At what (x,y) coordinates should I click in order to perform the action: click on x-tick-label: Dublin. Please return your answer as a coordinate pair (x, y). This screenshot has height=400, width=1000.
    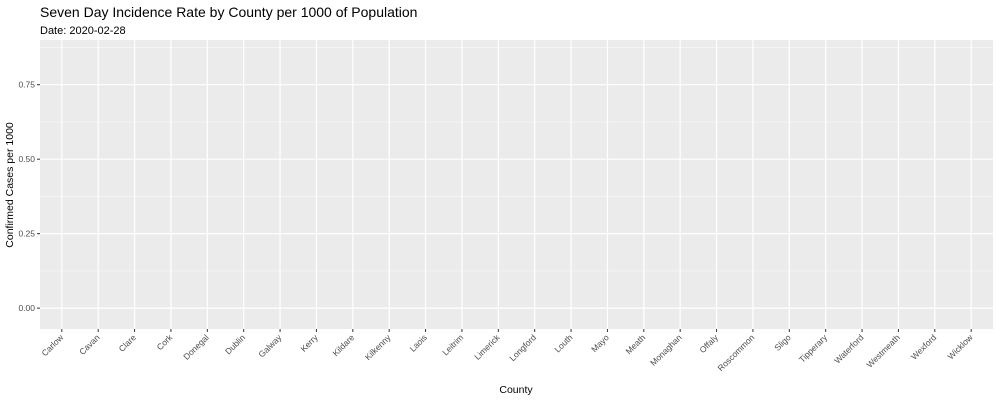
    Looking at the image, I should click on (235, 344).